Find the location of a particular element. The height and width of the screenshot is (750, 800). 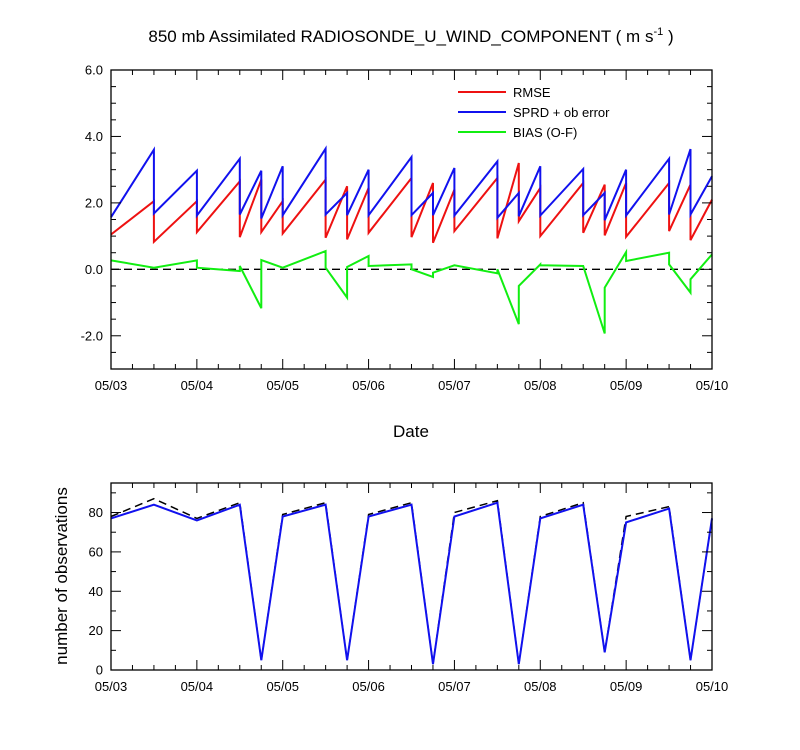

legend-rmse-label: RMSE is located at coordinates (532, 92).